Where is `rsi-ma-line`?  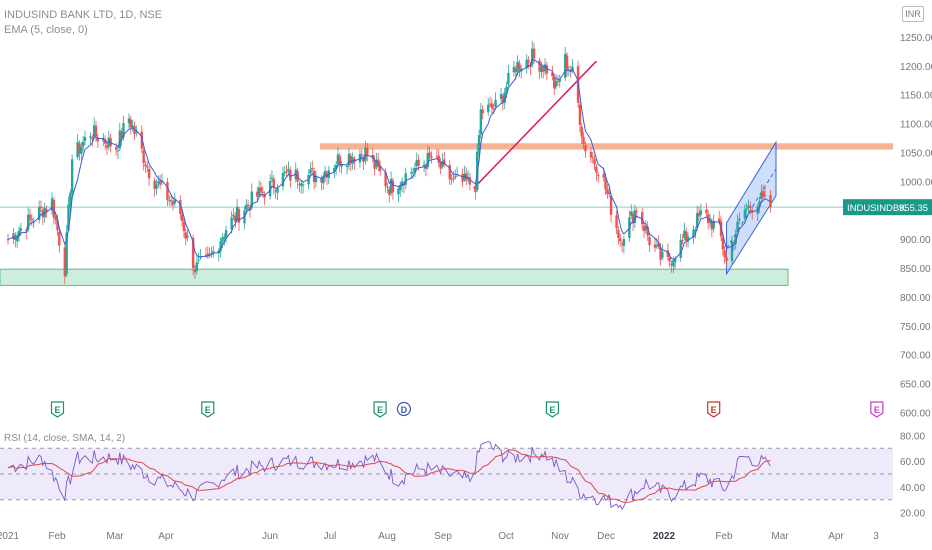
rsi-ma-line is located at coordinates (389, 476).